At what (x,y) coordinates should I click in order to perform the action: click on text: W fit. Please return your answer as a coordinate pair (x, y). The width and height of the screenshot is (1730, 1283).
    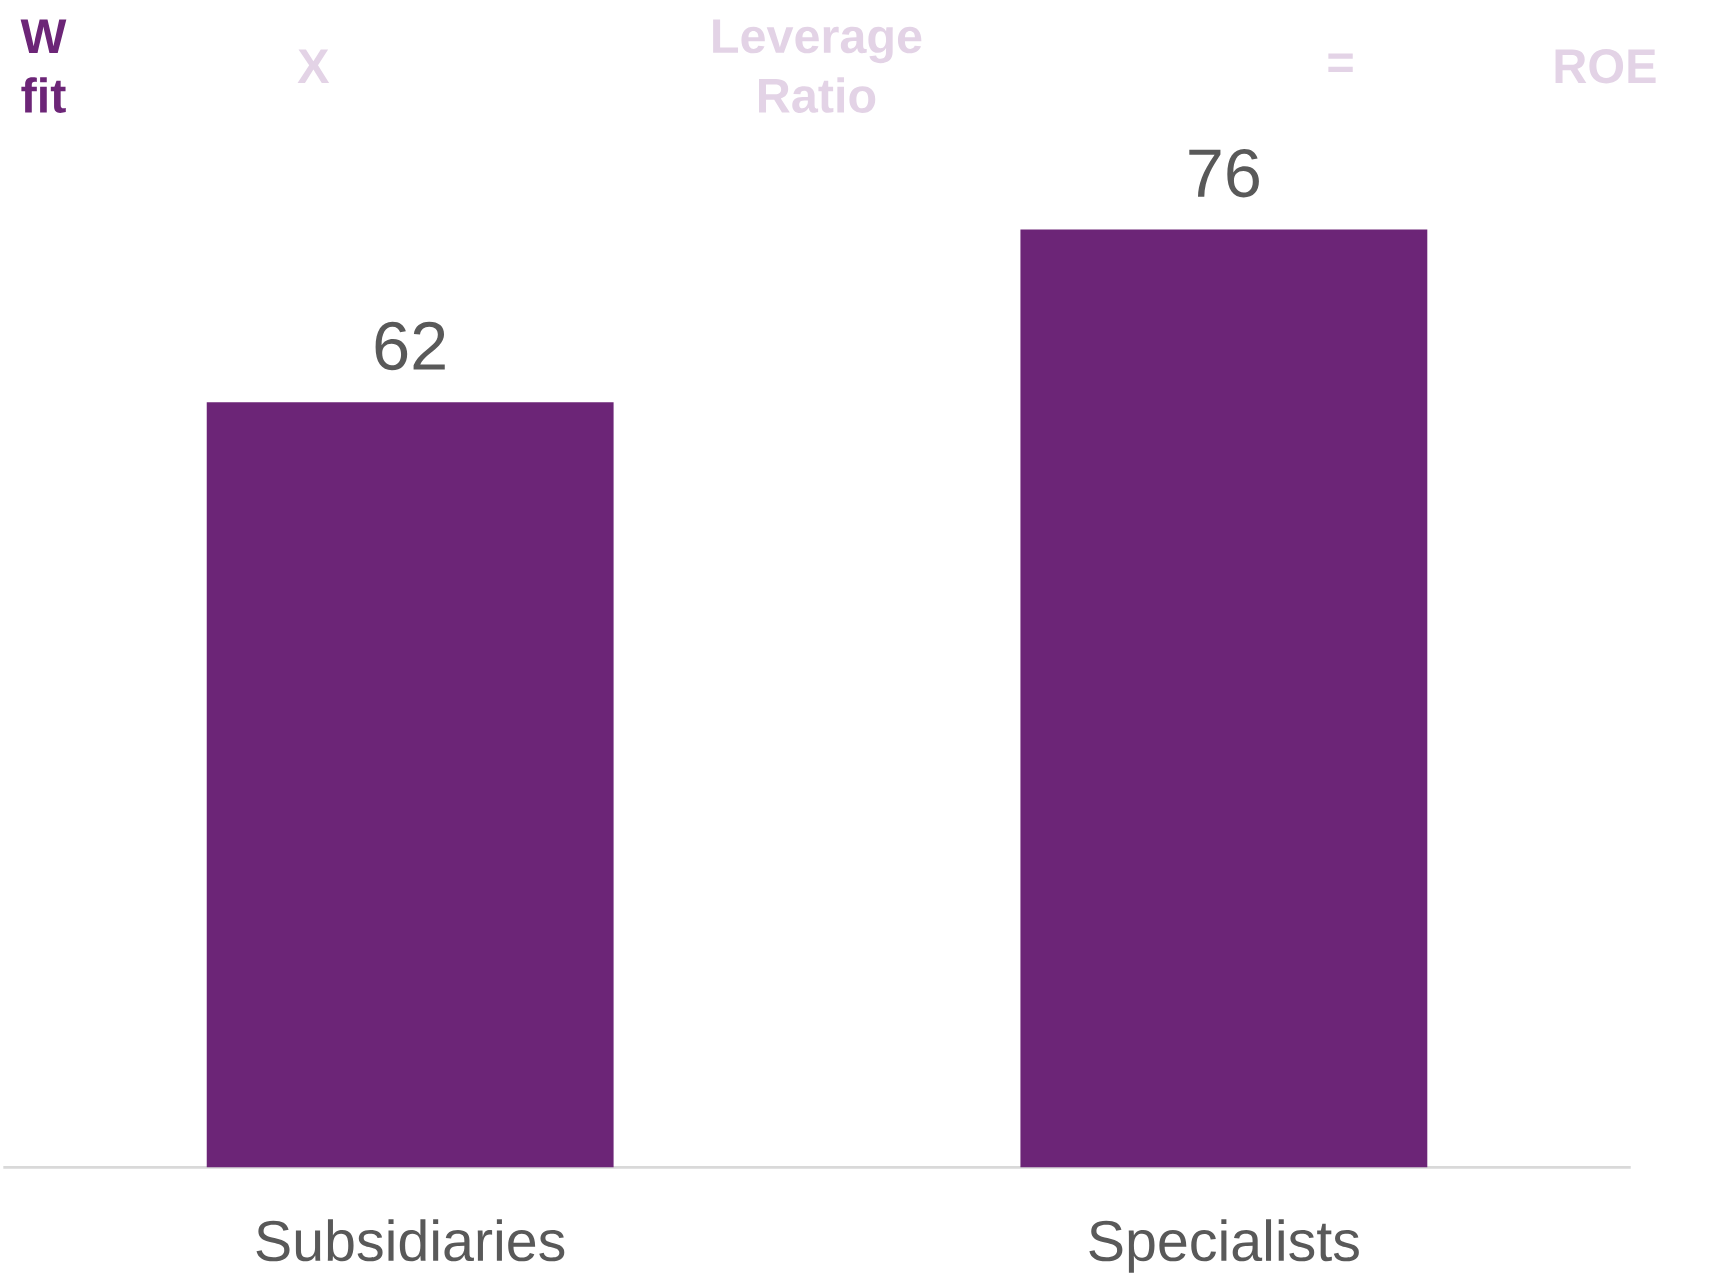
    Looking at the image, I should click on (43, 66).